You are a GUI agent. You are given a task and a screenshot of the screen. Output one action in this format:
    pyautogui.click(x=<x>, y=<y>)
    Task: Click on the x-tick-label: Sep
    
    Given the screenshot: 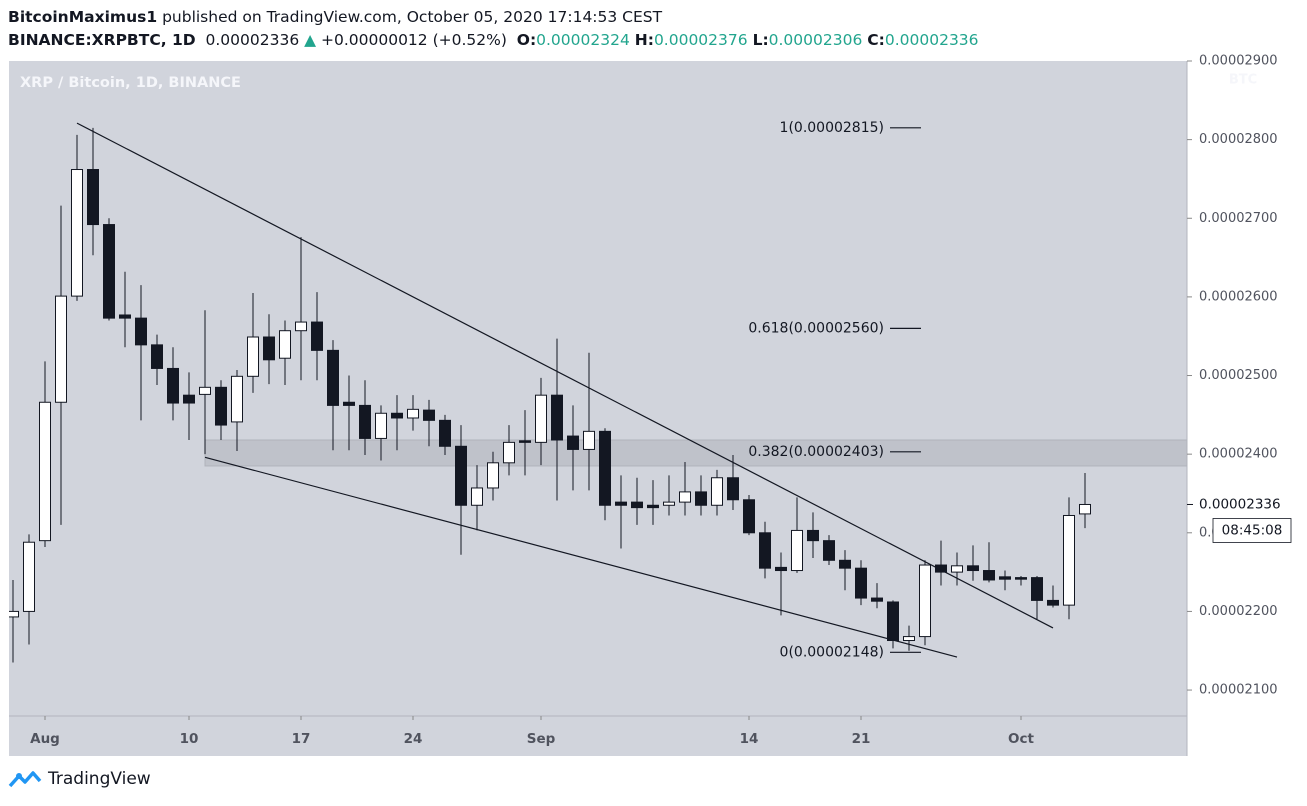 What is the action you would take?
    pyautogui.click(x=541, y=739)
    